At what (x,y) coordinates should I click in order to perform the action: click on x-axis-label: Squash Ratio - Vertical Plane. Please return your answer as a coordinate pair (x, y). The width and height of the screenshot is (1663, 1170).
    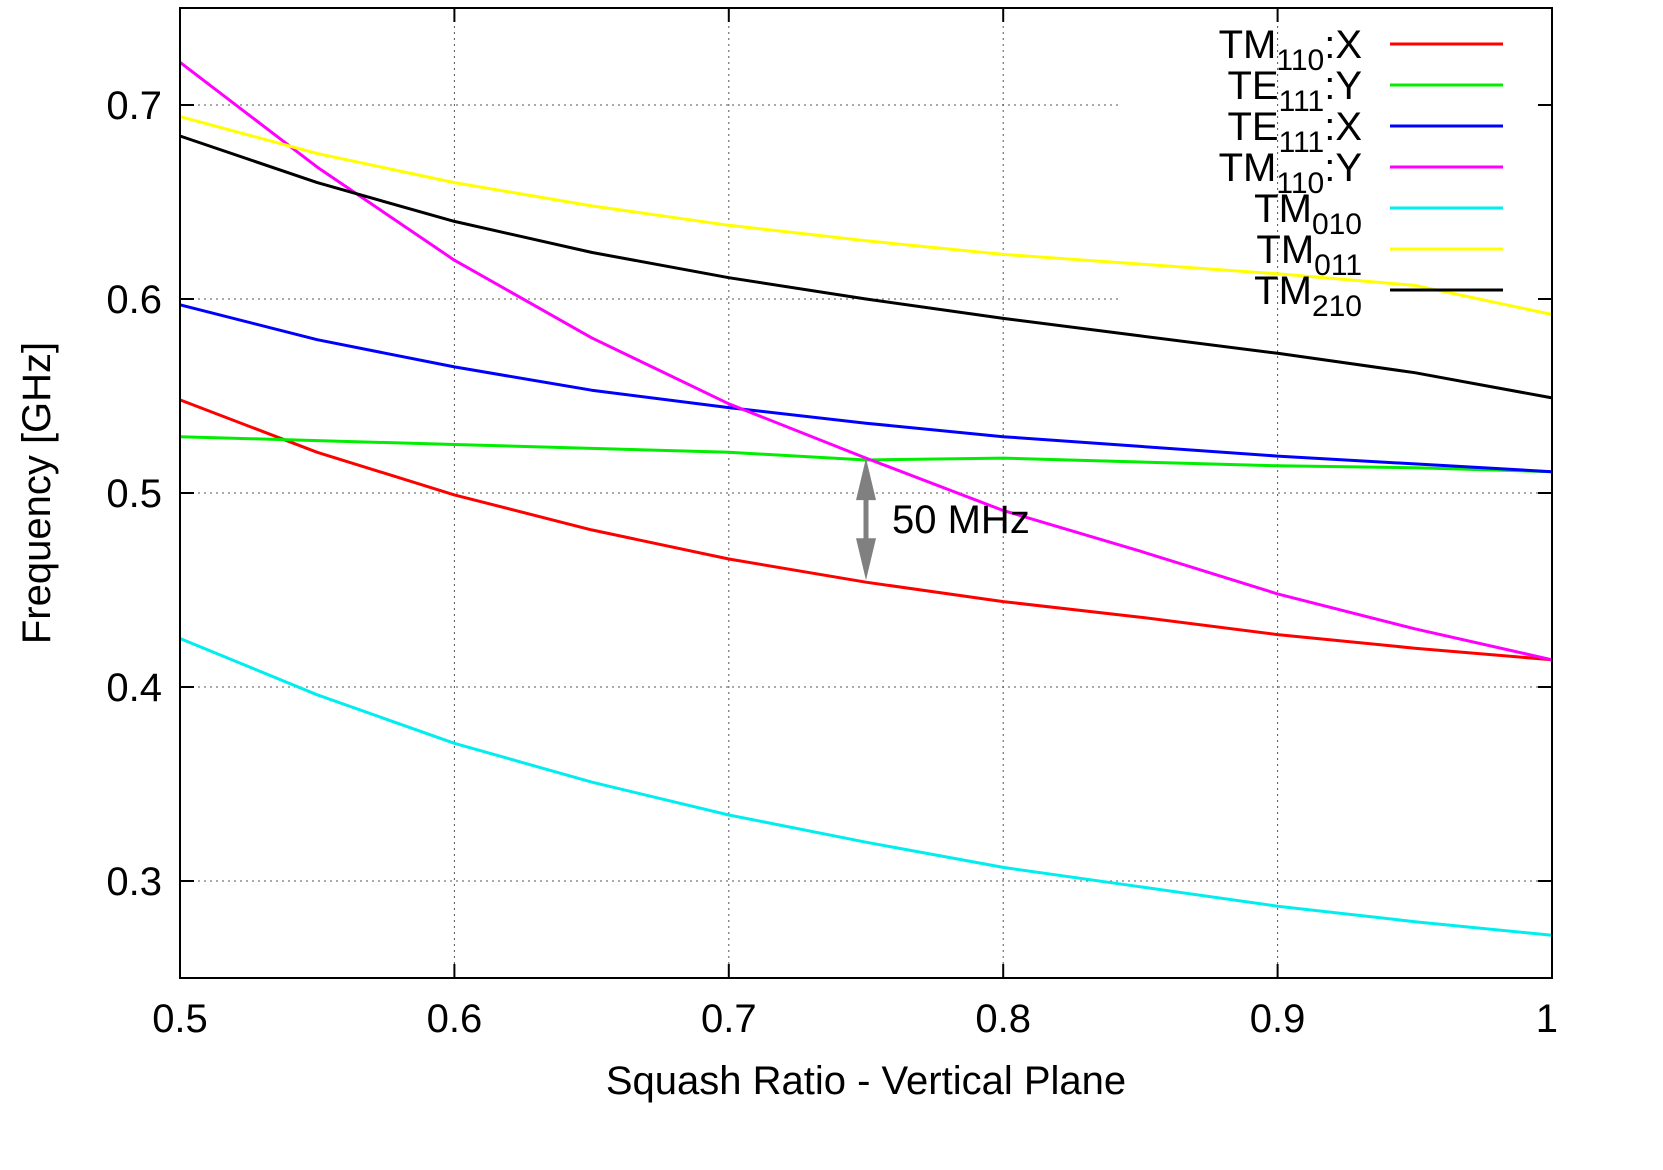
    Looking at the image, I should click on (866, 1081).